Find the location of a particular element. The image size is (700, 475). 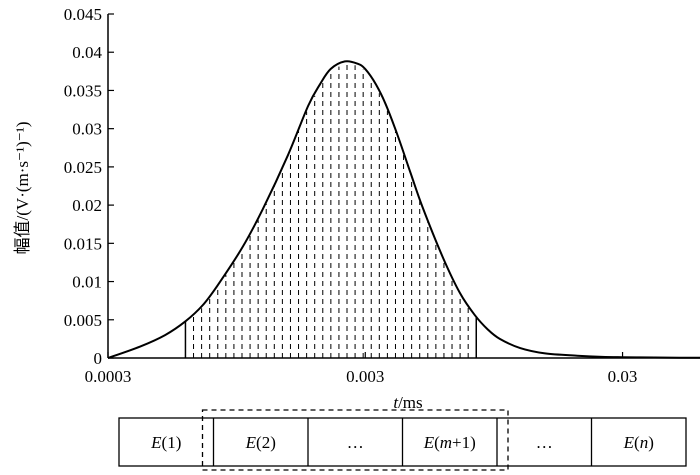

y-tick-label: 0.02 is located at coordinates (87, 205).